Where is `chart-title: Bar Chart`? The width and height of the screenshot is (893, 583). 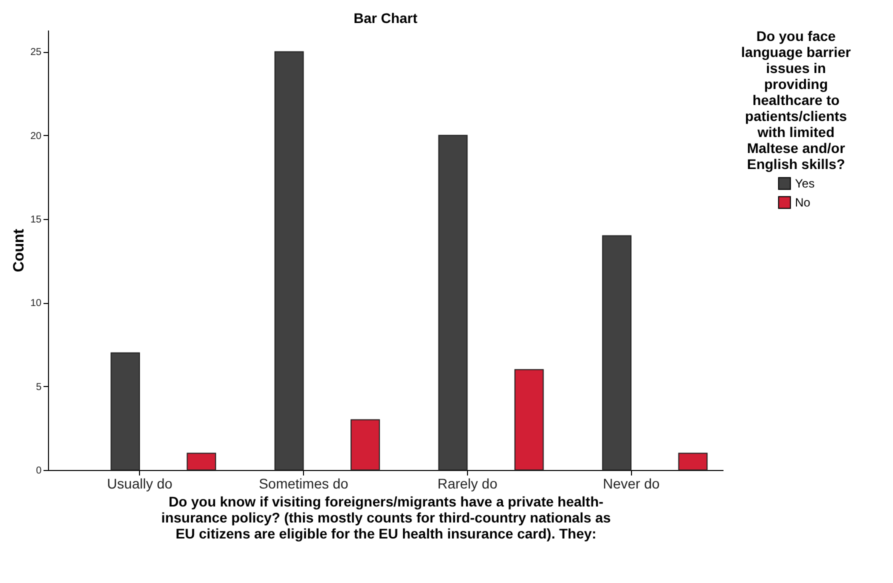 chart-title: Bar Chart is located at coordinates (386, 18).